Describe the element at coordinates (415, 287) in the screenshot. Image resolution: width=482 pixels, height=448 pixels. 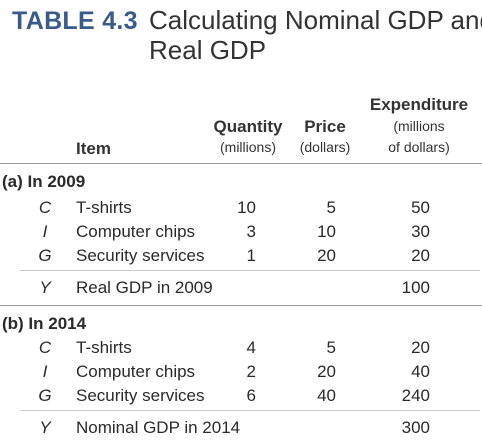
I see `row-expenditure: 100` at that location.